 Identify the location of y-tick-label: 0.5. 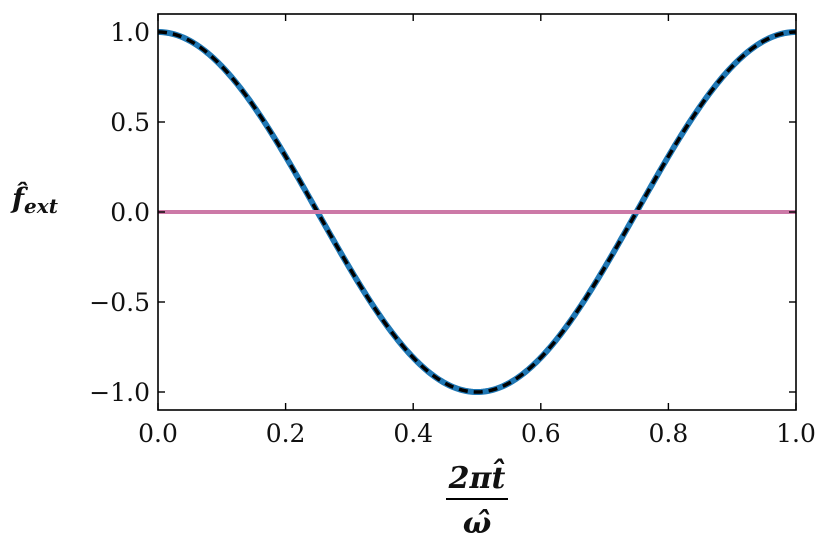
(130, 122).